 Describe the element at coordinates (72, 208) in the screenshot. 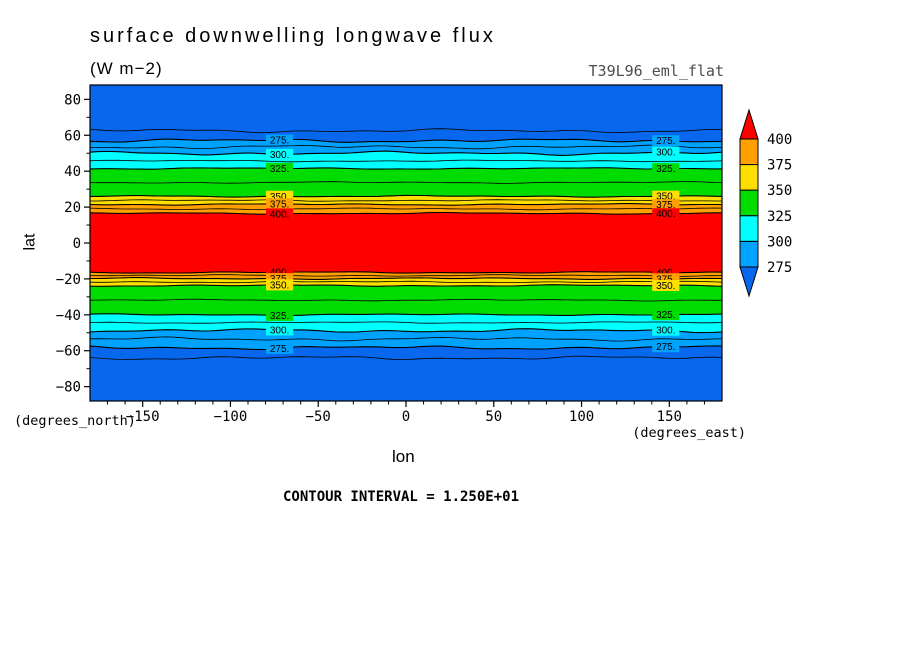

I see `y-tick-label: 20` at that location.